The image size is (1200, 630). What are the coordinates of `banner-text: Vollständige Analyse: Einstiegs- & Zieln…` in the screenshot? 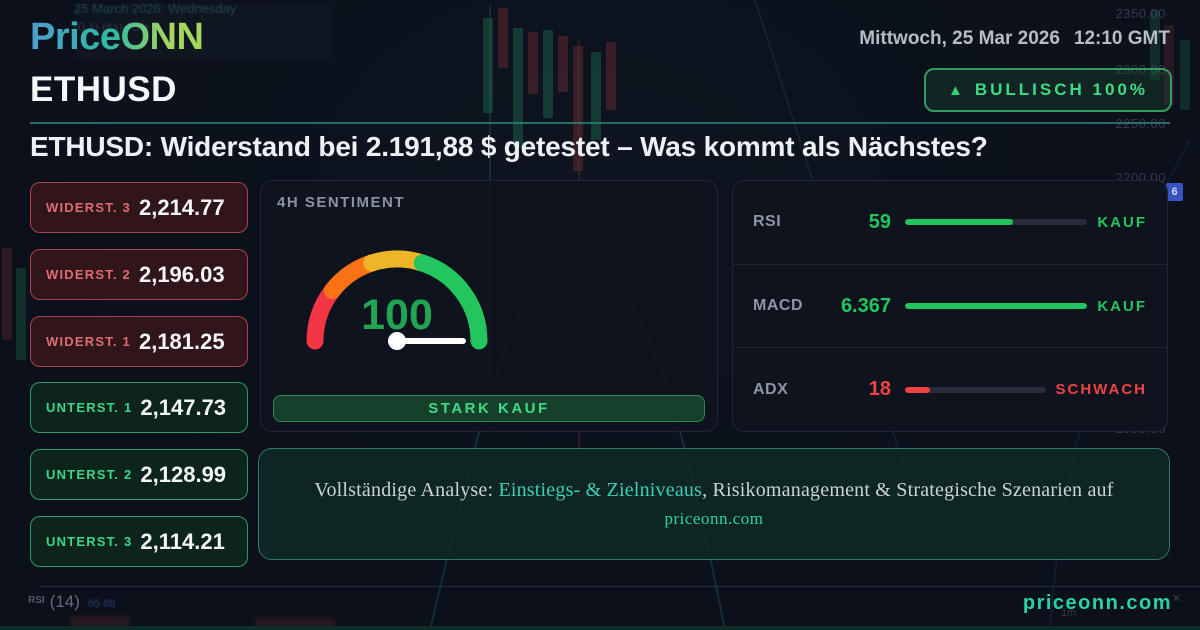 It's located at (713, 490).